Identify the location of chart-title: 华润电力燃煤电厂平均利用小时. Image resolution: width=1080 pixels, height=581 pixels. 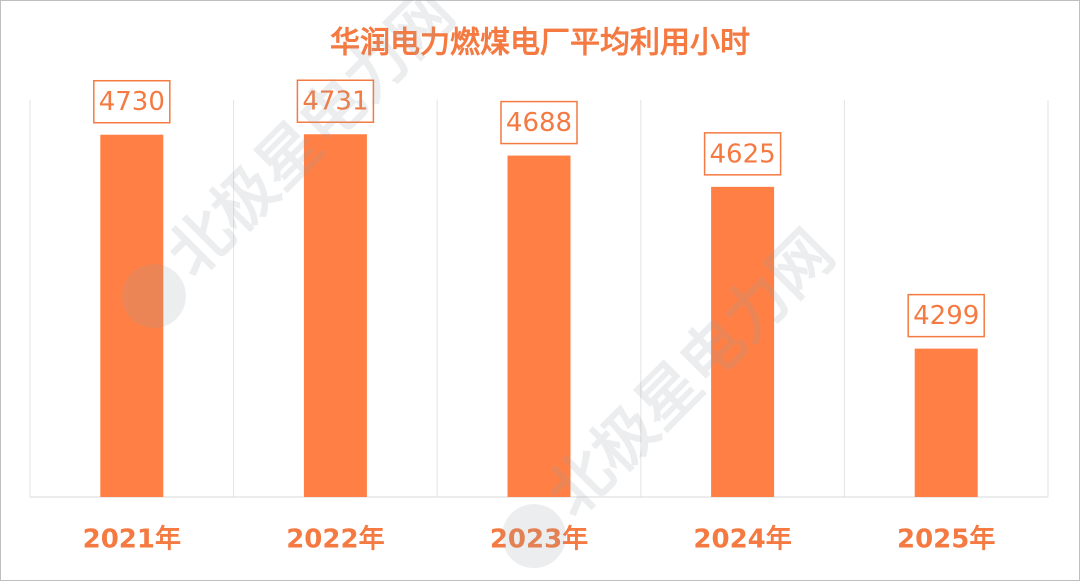
(540, 43).